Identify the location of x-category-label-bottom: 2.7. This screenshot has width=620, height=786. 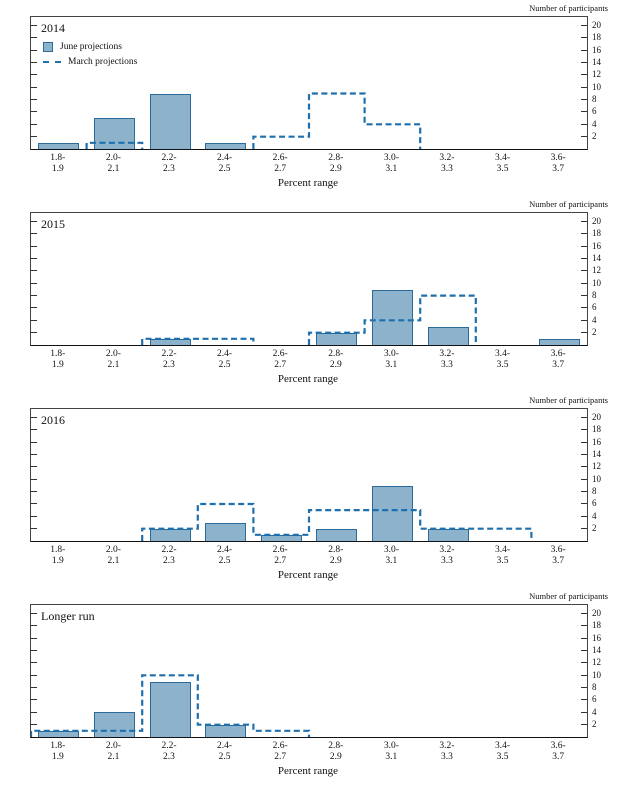
(280, 168).